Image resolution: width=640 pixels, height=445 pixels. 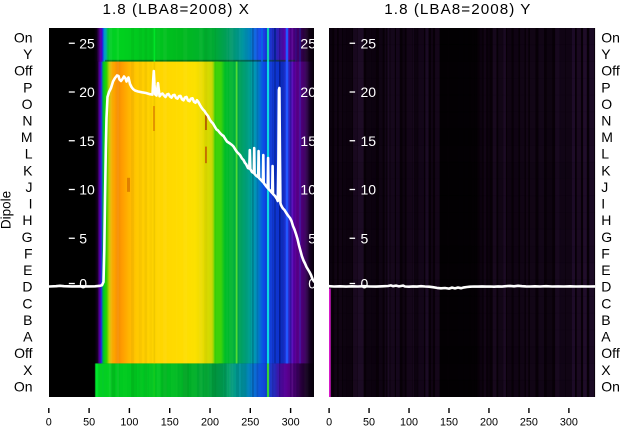 What do you see at coordinates (87, 141) in the screenshot?
I see `y-tick-label-left: 15` at bounding box center [87, 141].